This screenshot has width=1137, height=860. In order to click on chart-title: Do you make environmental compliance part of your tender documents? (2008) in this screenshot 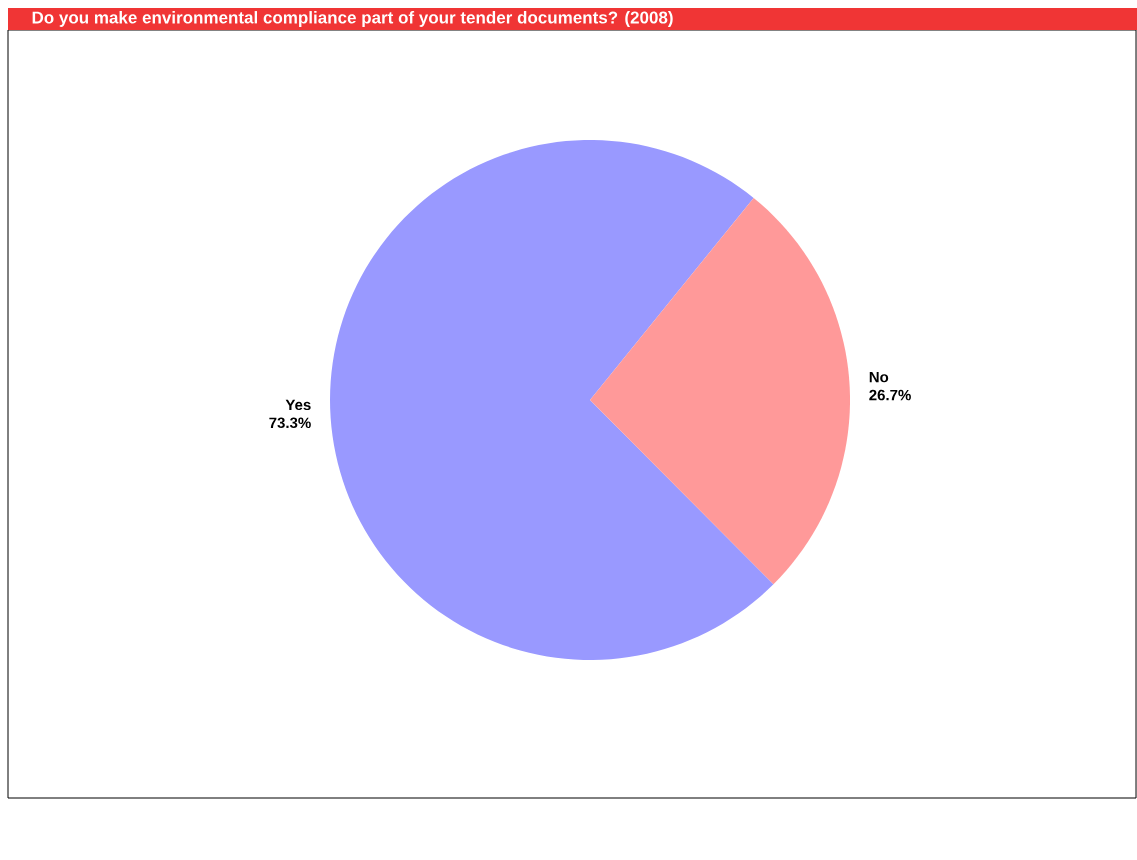, I will do `click(352, 19)`.